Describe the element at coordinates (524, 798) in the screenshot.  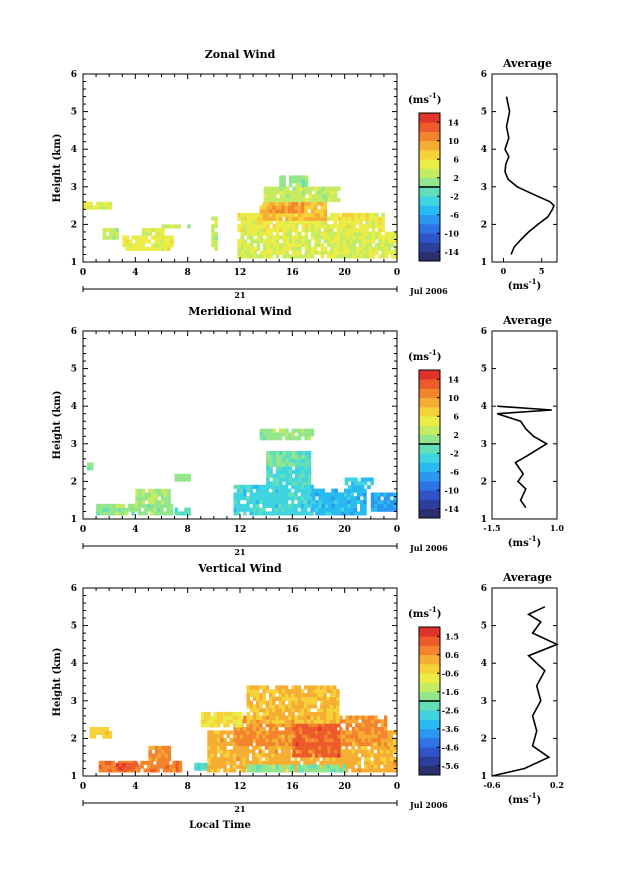
I see `average-unit: (ms-1)` at that location.